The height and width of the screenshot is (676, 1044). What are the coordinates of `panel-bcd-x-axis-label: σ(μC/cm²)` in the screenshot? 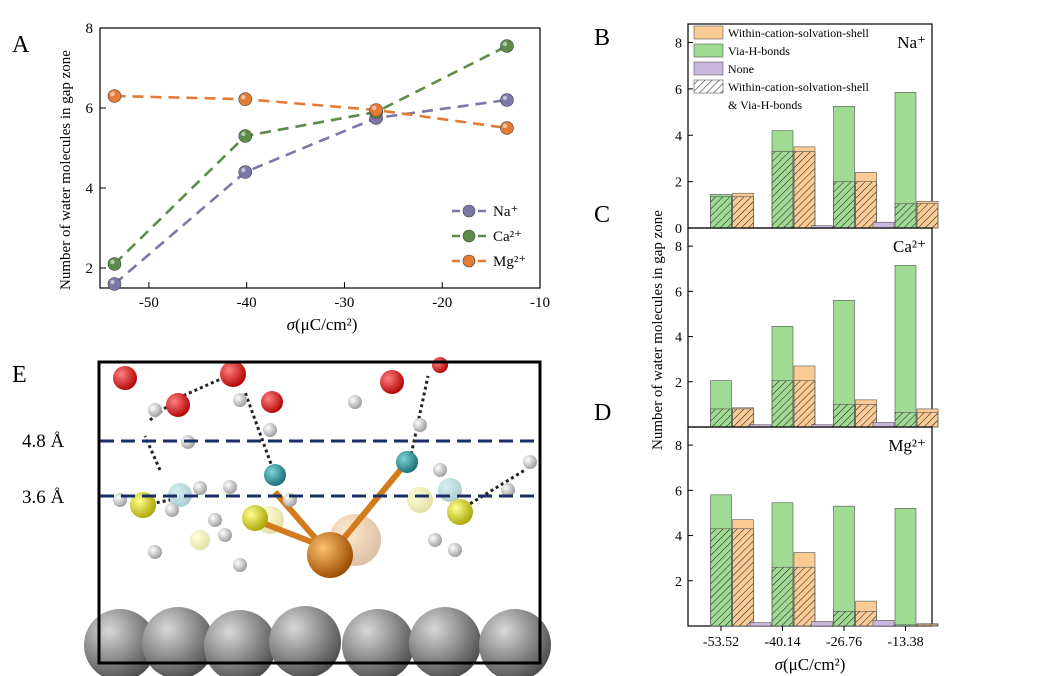 It's located at (810, 664).